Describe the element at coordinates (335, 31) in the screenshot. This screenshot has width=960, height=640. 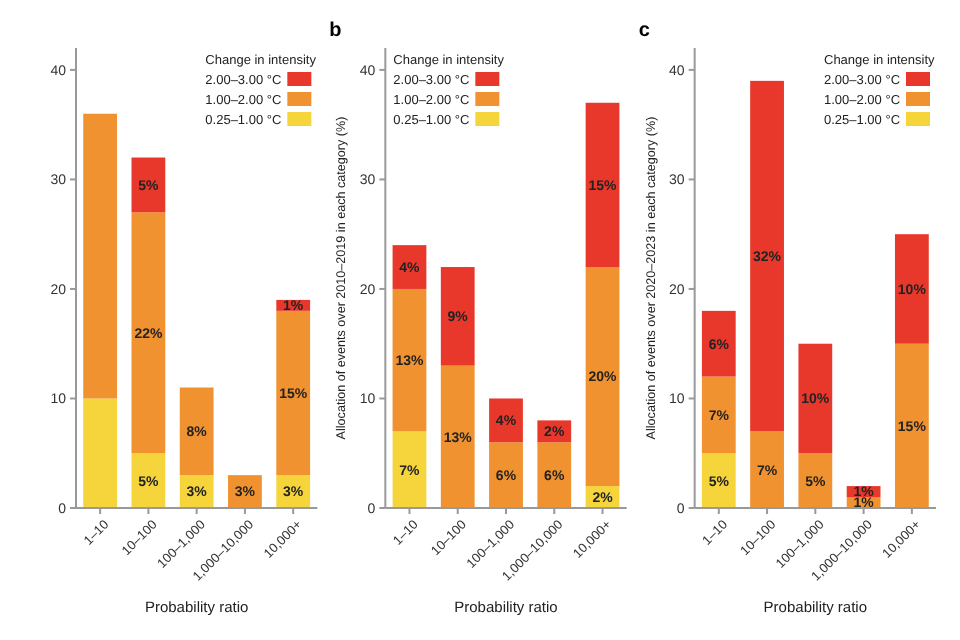
I see `chart-title: b` at that location.